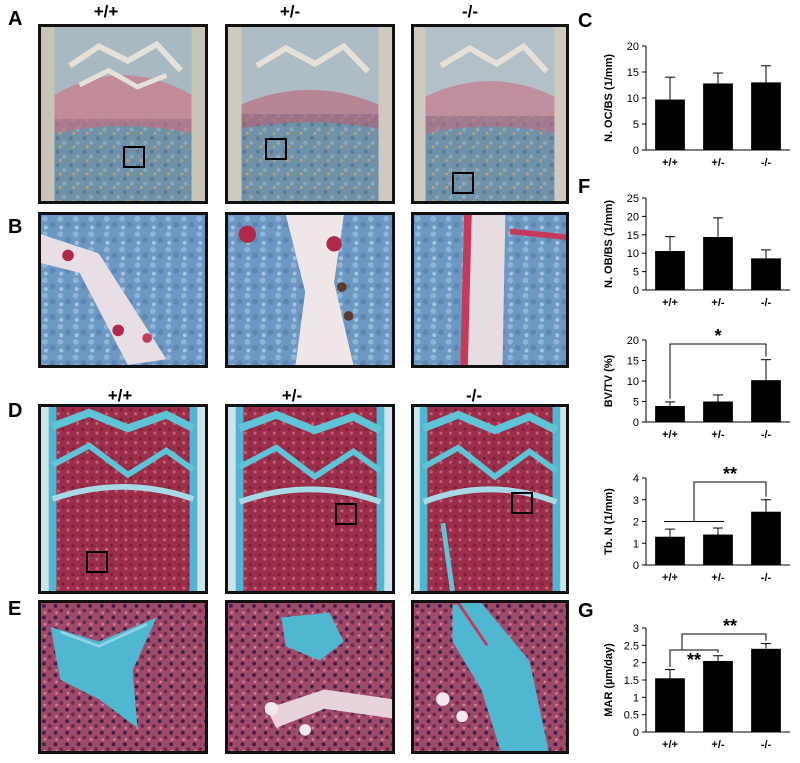  What do you see at coordinates (276, 149) in the screenshot?
I see `roi-box-het` at bounding box center [276, 149].